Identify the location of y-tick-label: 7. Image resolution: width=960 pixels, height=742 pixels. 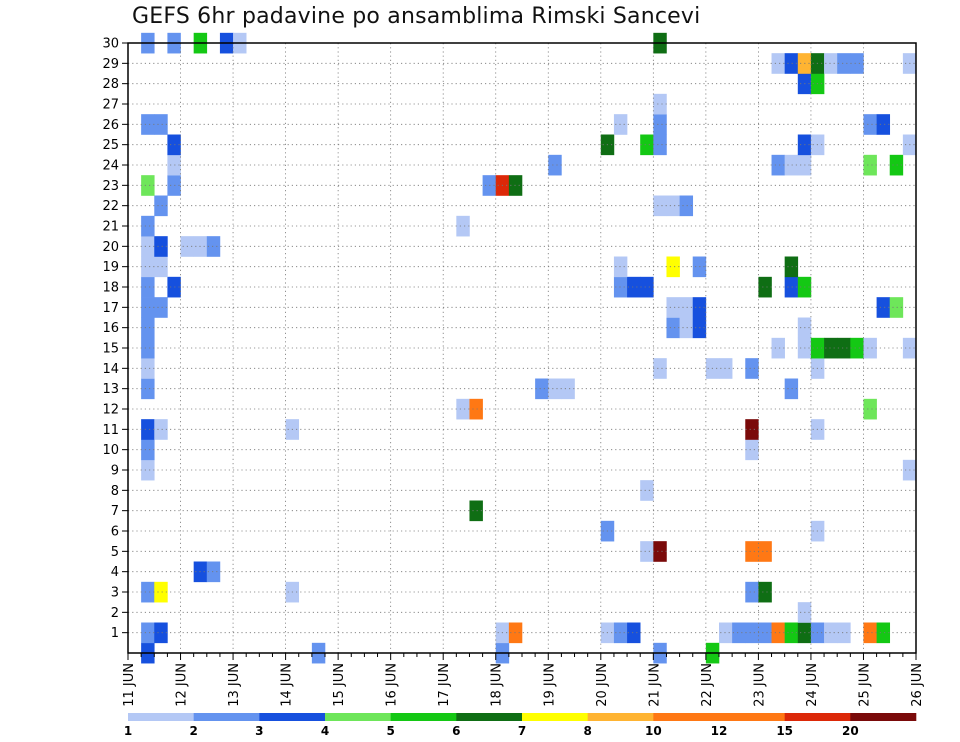
(115, 511).